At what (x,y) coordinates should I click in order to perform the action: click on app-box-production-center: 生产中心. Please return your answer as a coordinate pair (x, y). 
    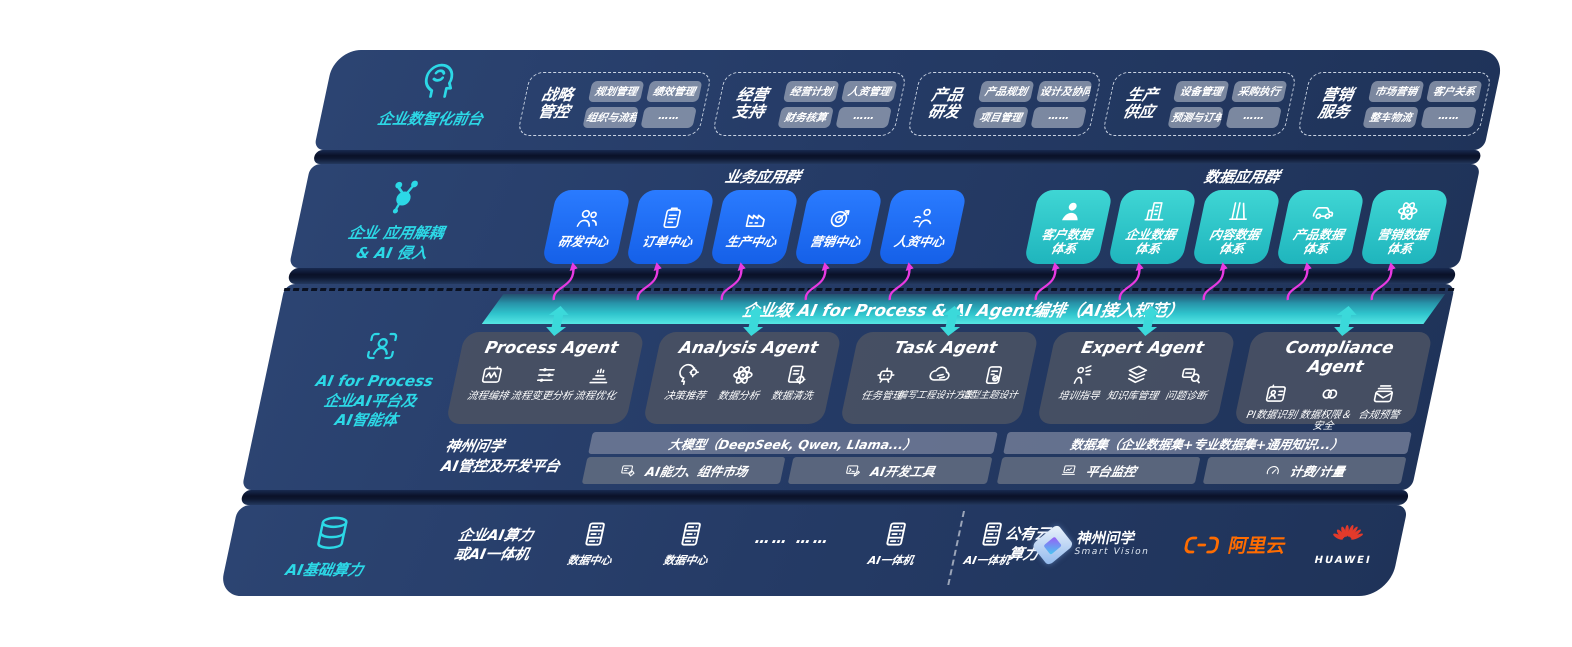
    Looking at the image, I should click on (754, 227).